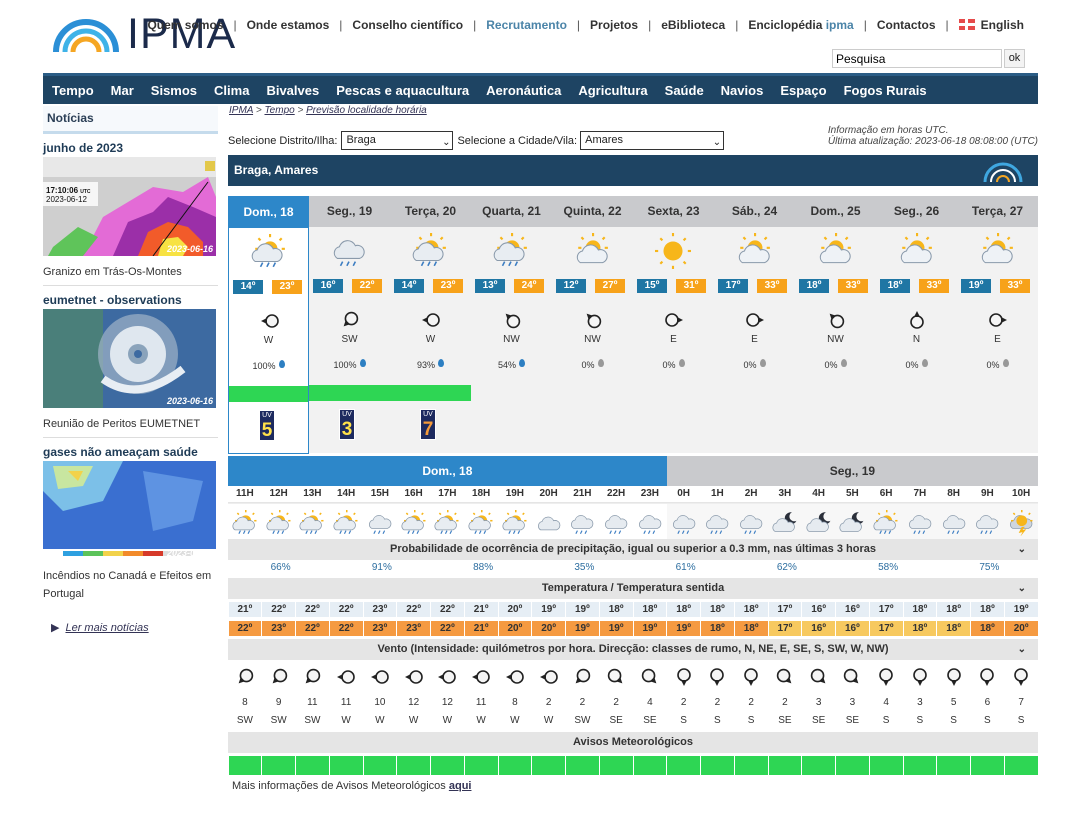 The image size is (1086, 816). What do you see at coordinates (130, 274) in the screenshot?
I see `news-caption: Granizo em Trás-Os-Montes` at bounding box center [130, 274].